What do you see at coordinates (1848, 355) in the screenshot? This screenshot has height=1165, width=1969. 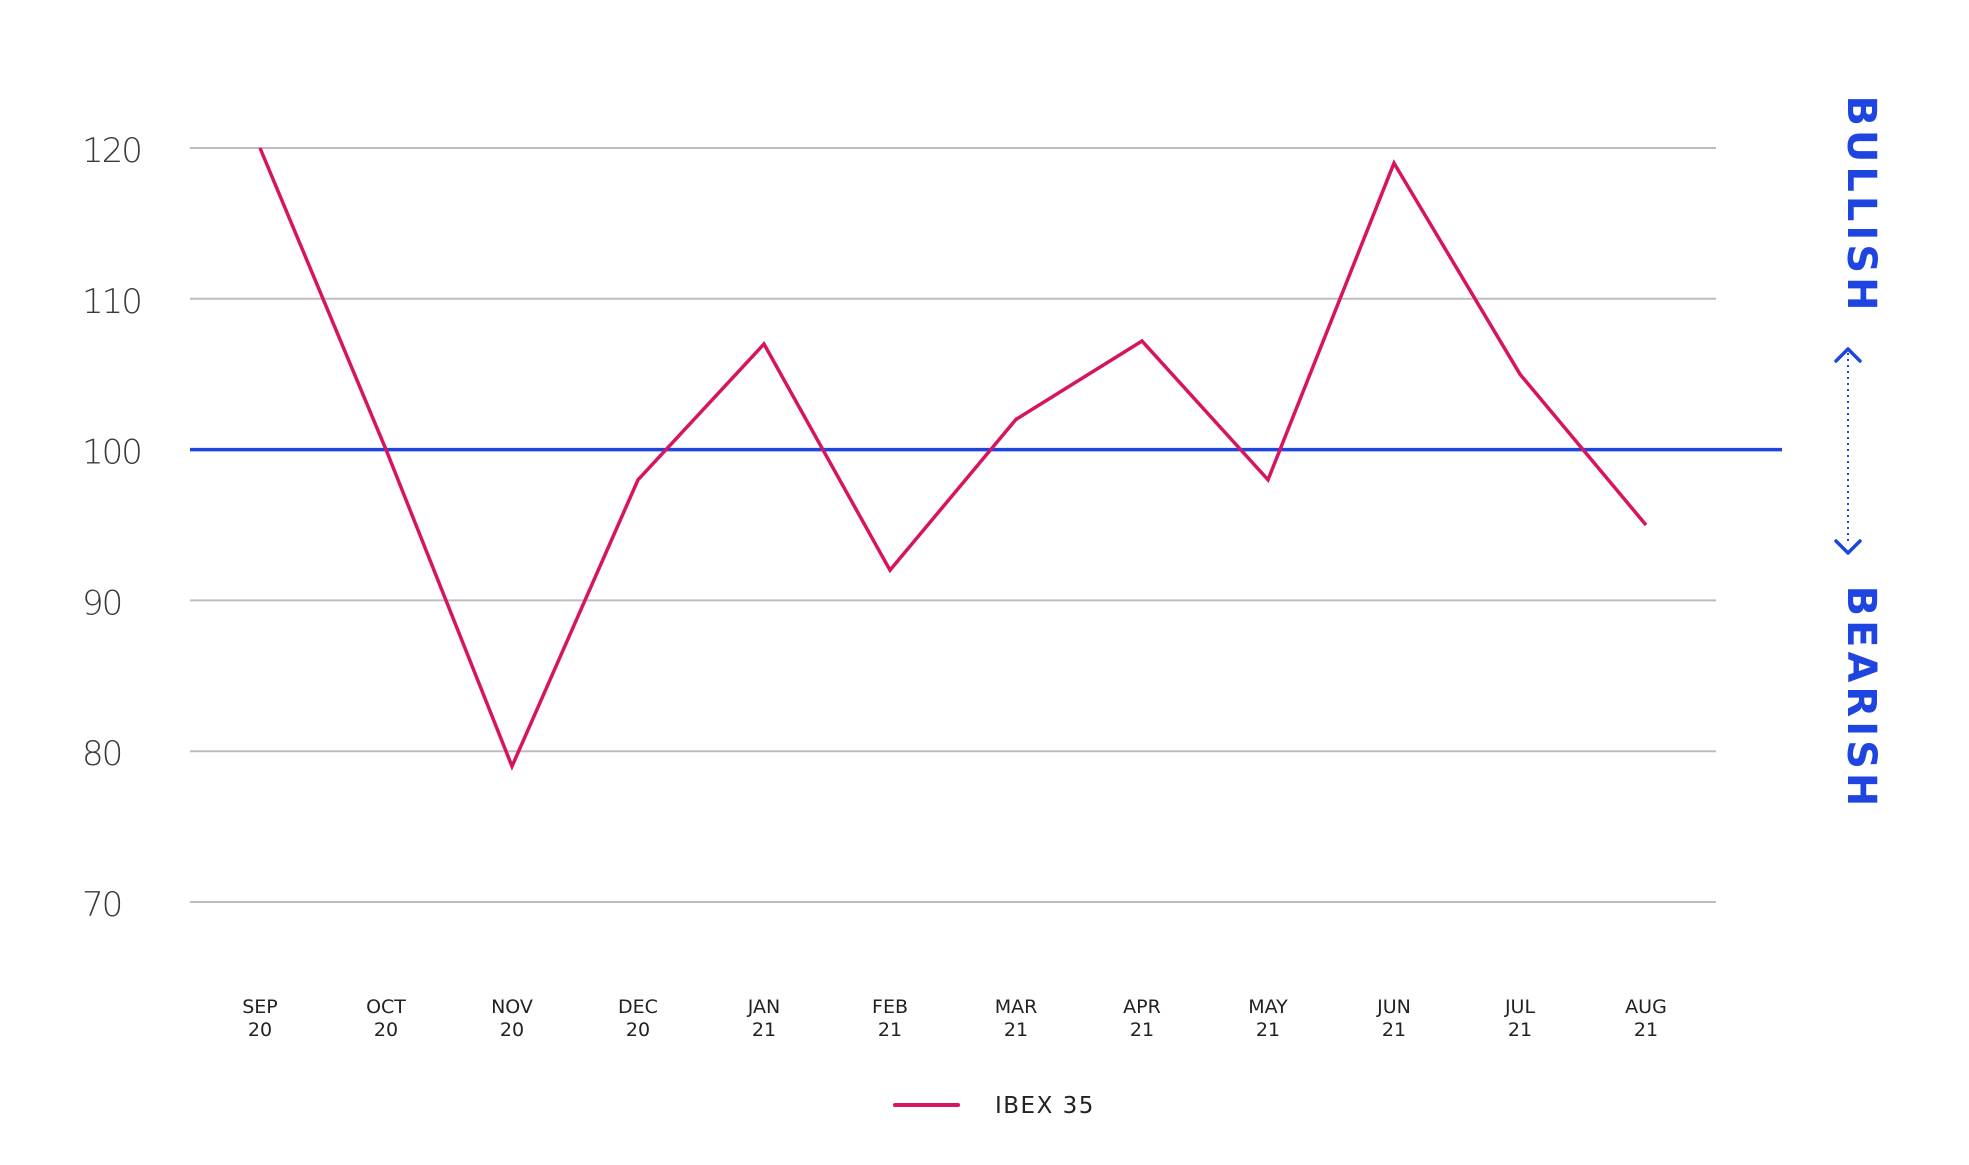 I see `arrow-up-icon` at bounding box center [1848, 355].